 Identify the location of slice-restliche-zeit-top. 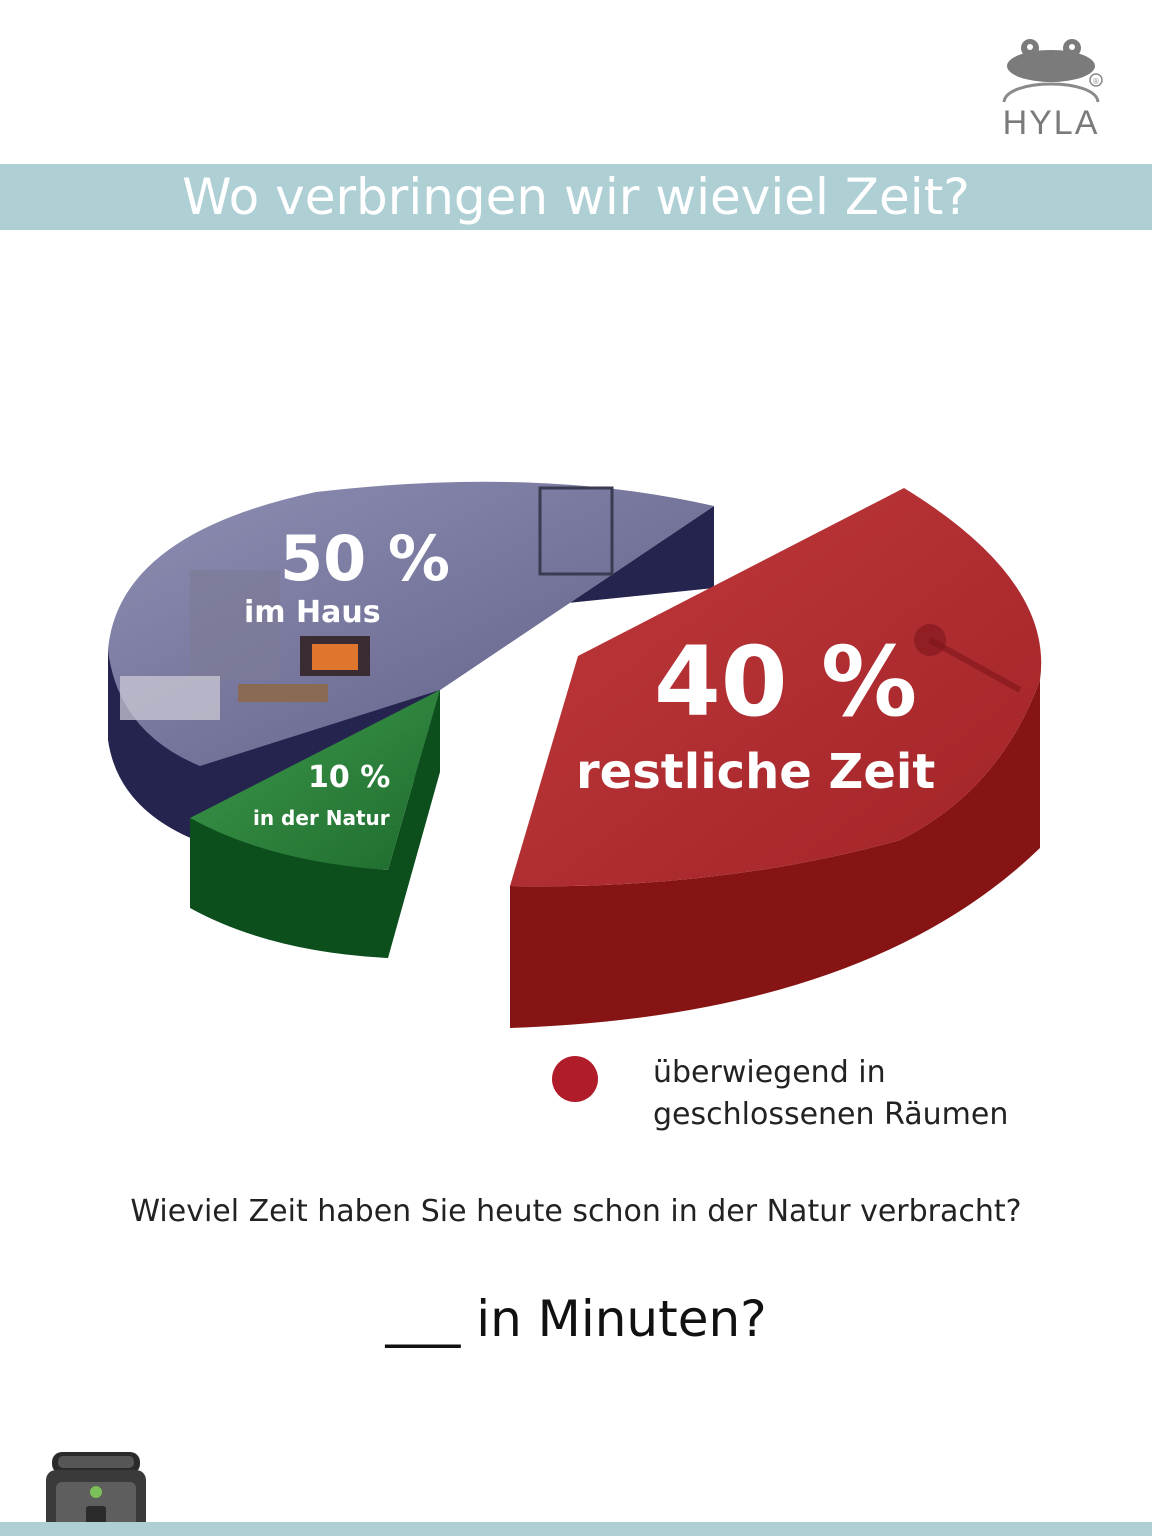
(776, 687).